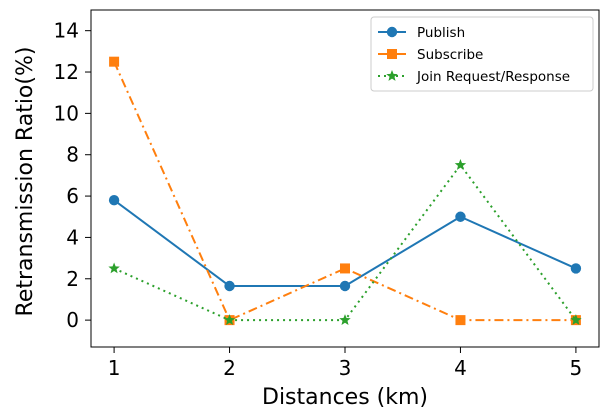  What do you see at coordinates (441, 33) in the screenshot?
I see `legend-label-publish: Publish` at bounding box center [441, 33].